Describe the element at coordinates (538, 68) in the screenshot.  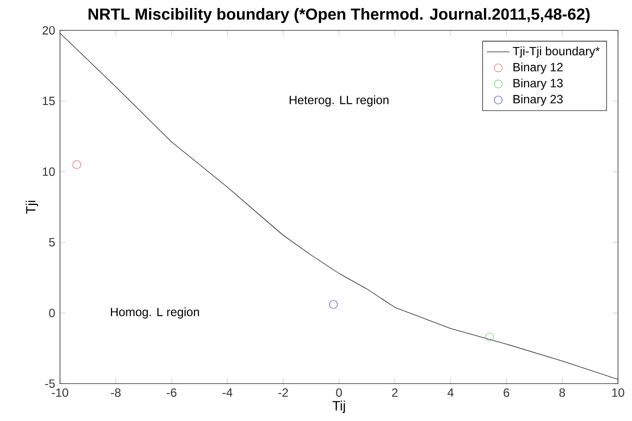
I see `legend-label: Binary 12` at that location.